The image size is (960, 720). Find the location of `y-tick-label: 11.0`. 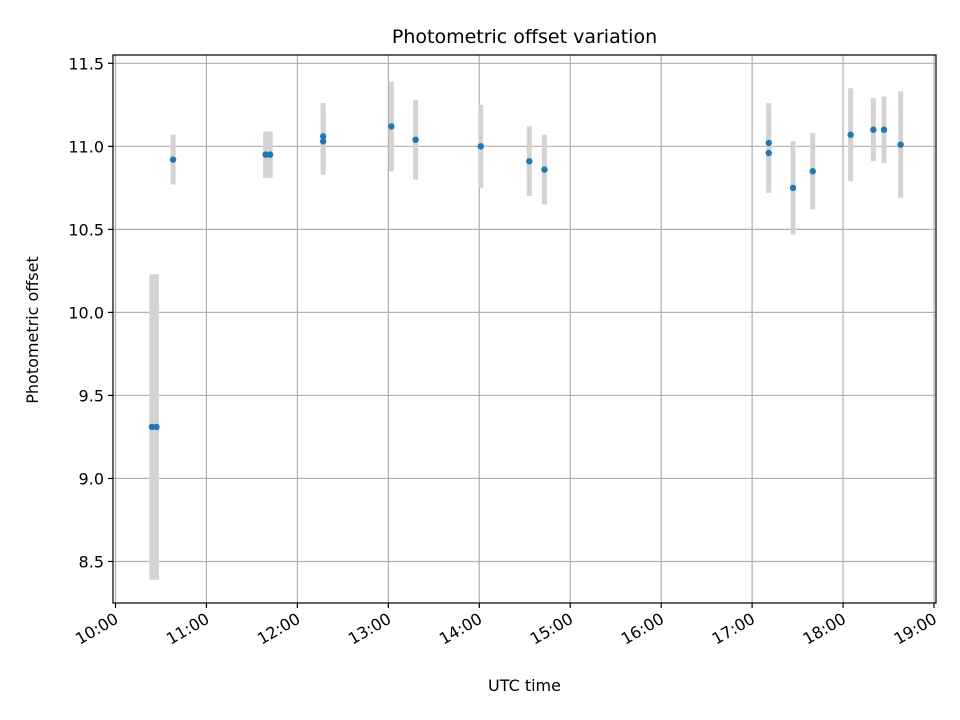

y-tick-label: 11.0 is located at coordinates (86, 146).